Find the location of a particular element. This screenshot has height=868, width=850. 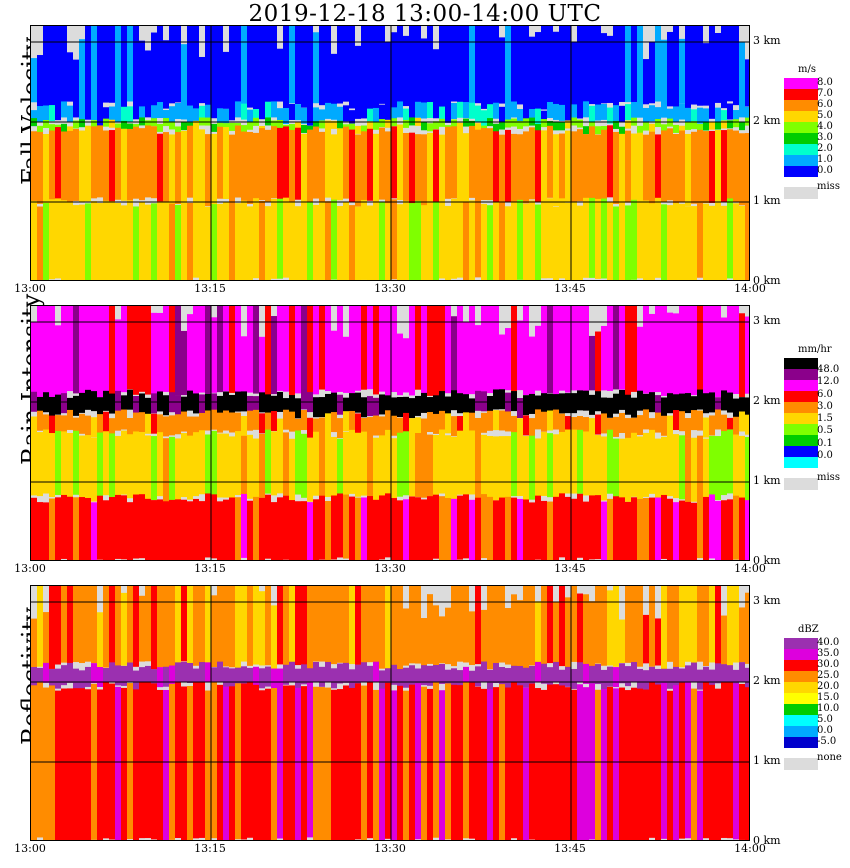

legend-missing-label: miss is located at coordinates (828, 477).